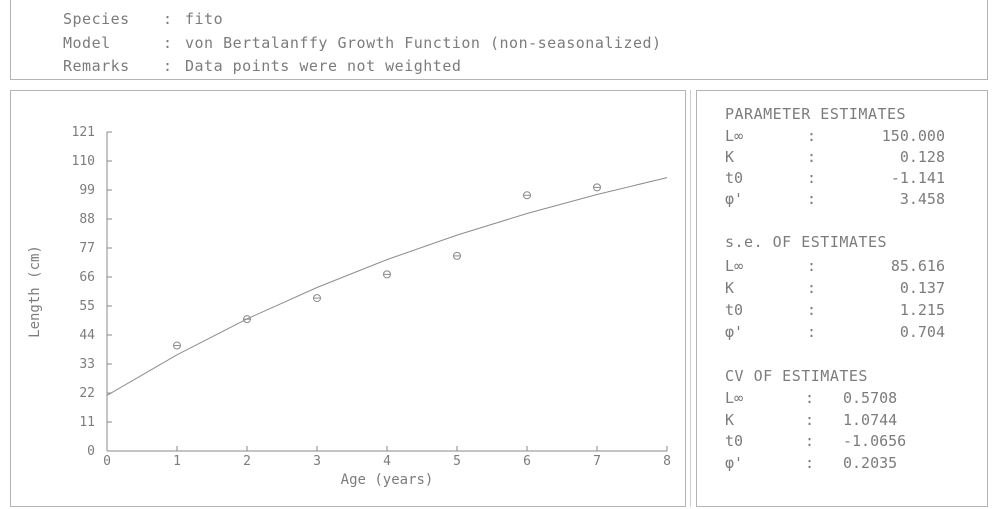 This screenshot has width=996, height=509. What do you see at coordinates (387, 461) in the screenshot?
I see `x-tick-label: 4` at bounding box center [387, 461].